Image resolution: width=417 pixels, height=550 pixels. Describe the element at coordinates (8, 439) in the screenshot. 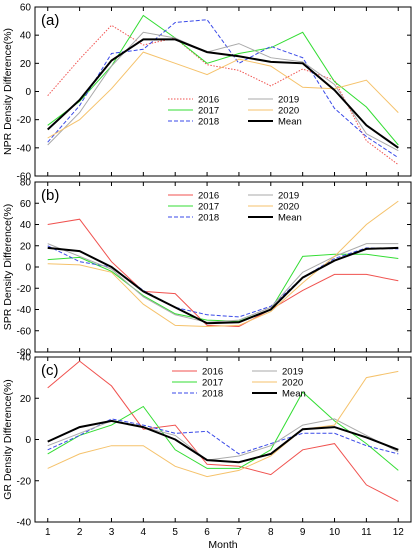

I see `y-axis-label: GR Density Difference(%)` at that location.